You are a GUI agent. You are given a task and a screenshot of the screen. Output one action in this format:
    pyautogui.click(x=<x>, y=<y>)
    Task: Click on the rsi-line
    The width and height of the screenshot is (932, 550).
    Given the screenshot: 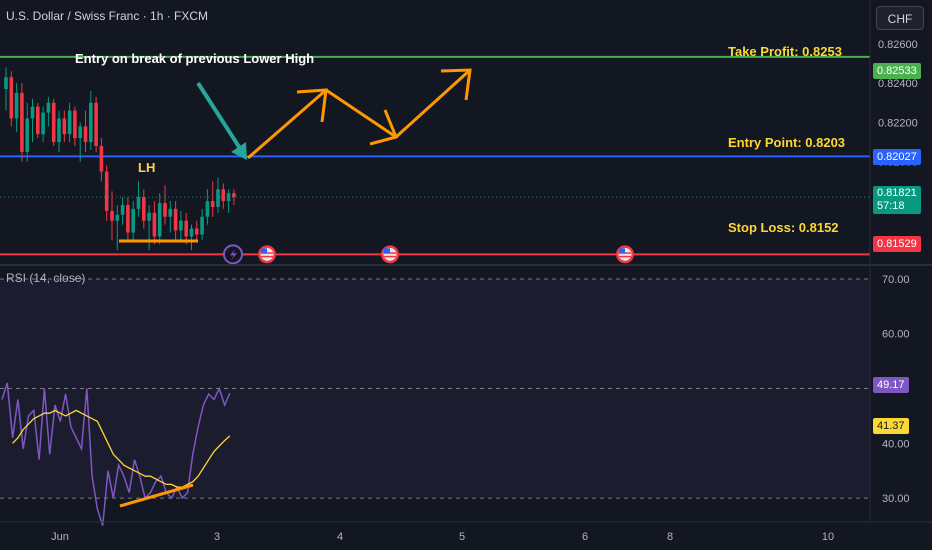 What is the action you would take?
    pyautogui.click(x=116, y=454)
    